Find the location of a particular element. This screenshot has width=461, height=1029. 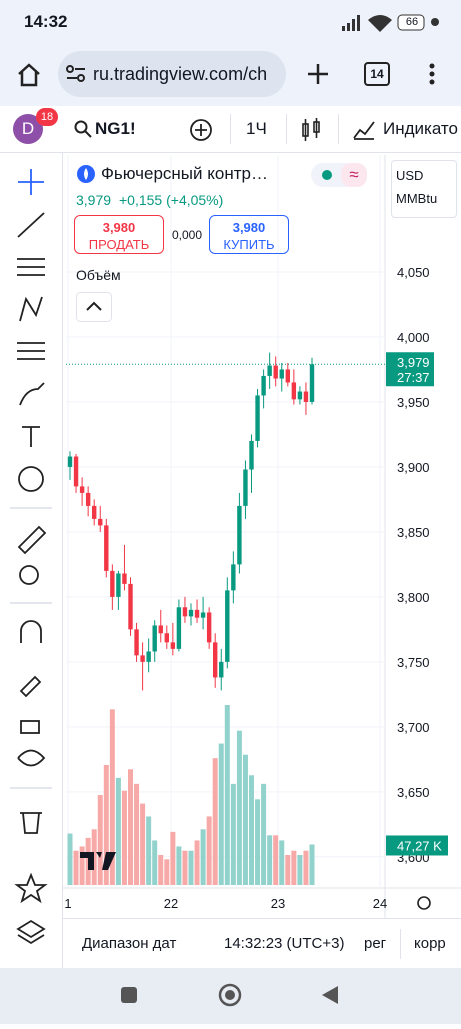

adjustment: корр is located at coordinates (430, 943).